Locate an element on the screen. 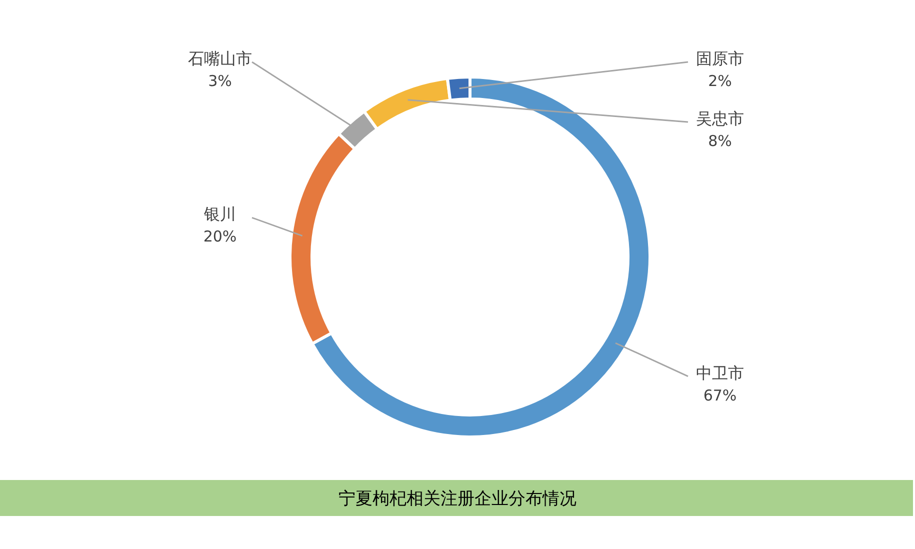 The width and height of the screenshot is (915, 549). text: 宁夏枸杞相关注册企业分布情况 is located at coordinates (457, 499).